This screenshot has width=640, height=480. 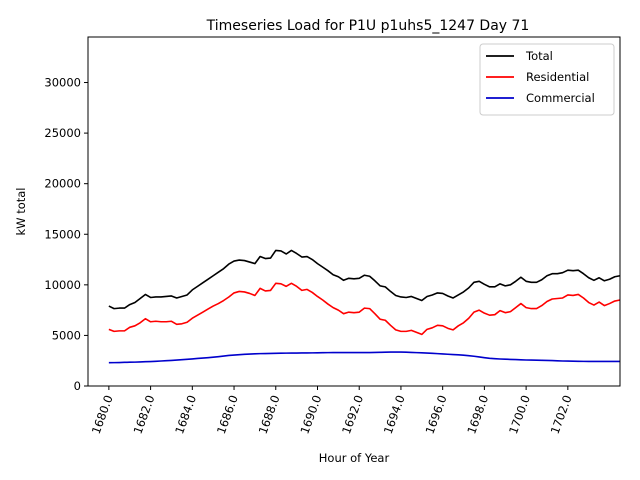 I want to click on x-tick-label: 1688.0, so click(x=269, y=414).